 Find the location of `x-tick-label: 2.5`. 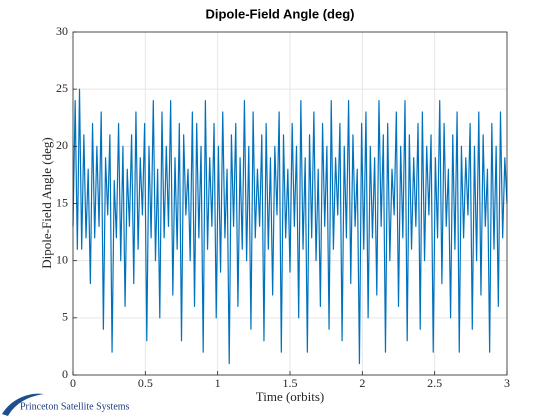

x-tick-label: 2.5 is located at coordinates (434, 383).